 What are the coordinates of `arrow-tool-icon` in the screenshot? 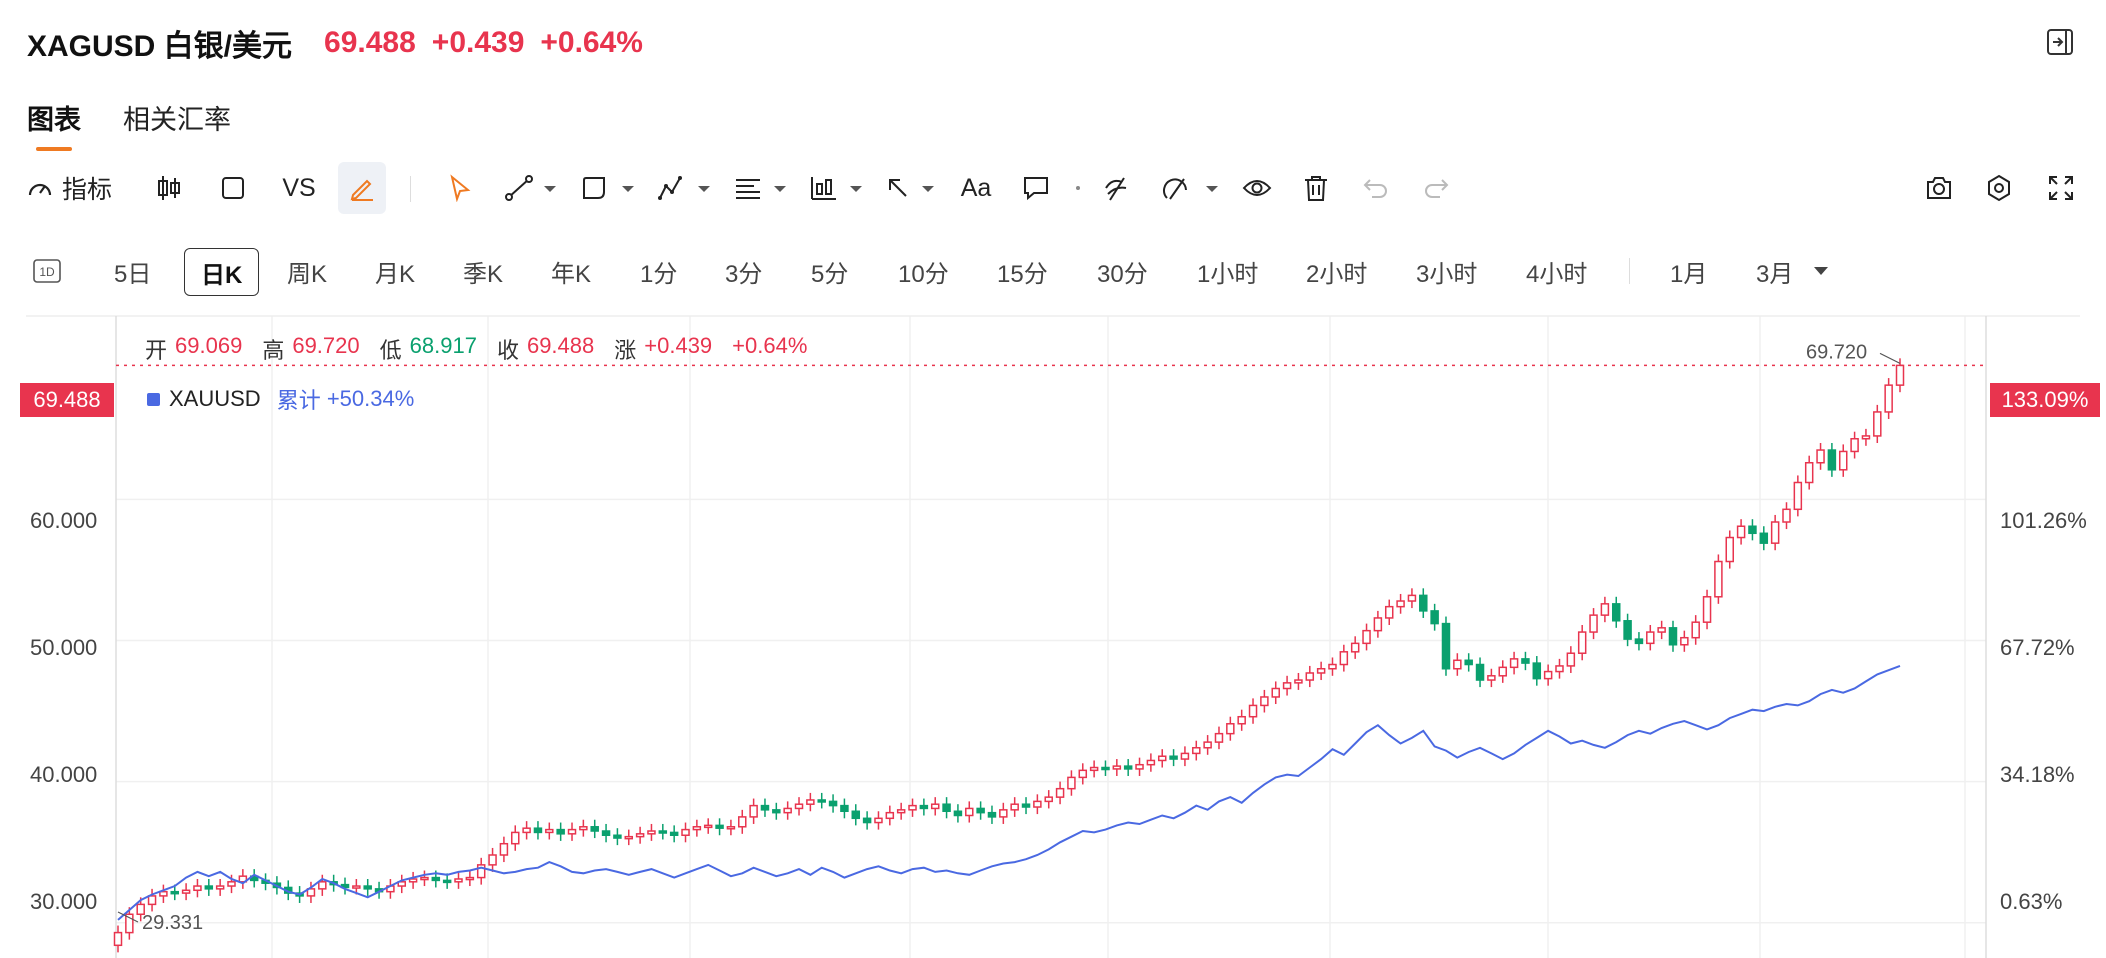 It's located at (911, 188).